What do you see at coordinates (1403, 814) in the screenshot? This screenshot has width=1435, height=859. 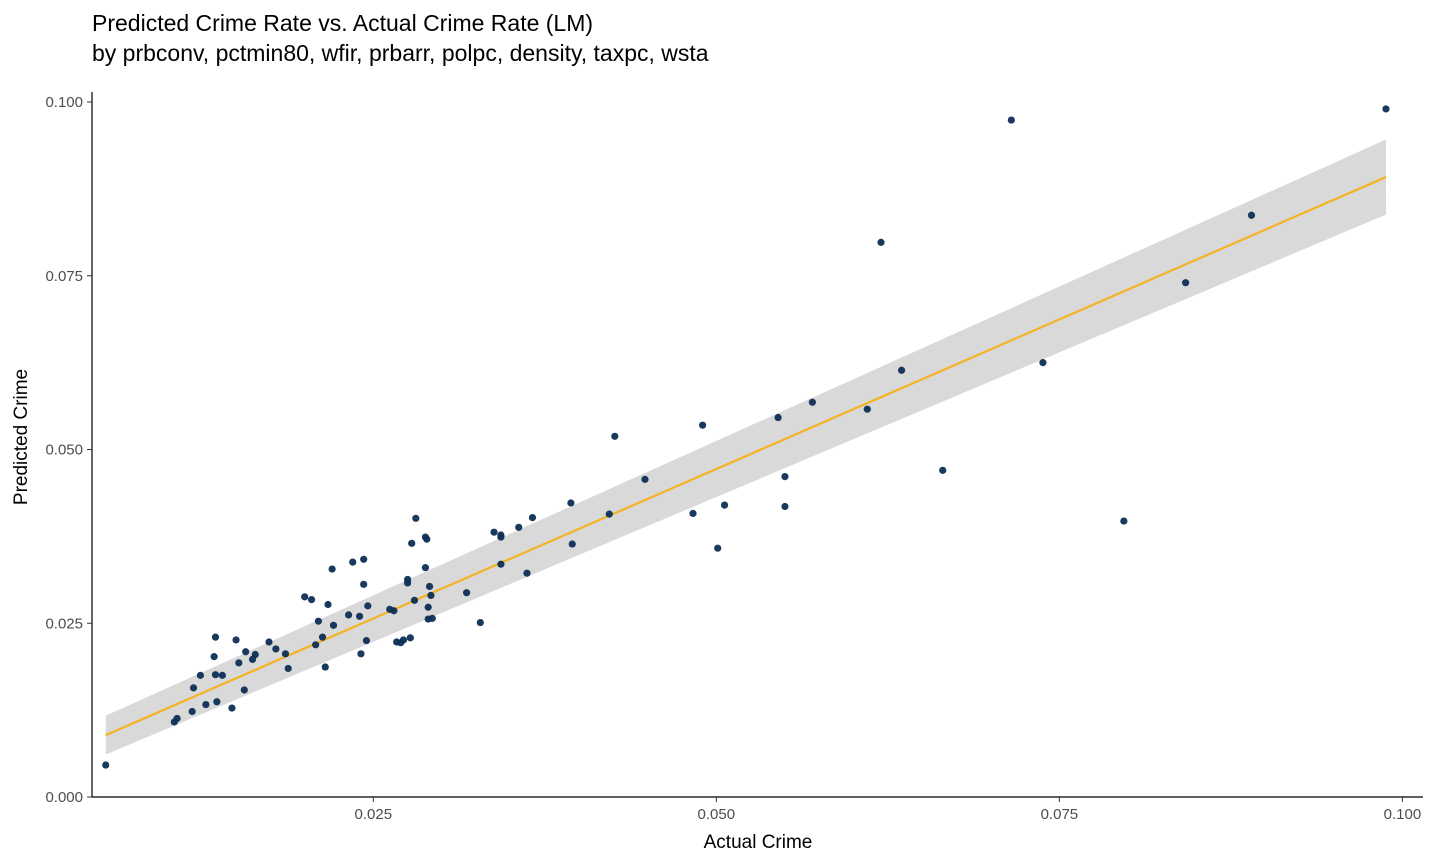 I see `x-tick-label: 0.100` at bounding box center [1403, 814].